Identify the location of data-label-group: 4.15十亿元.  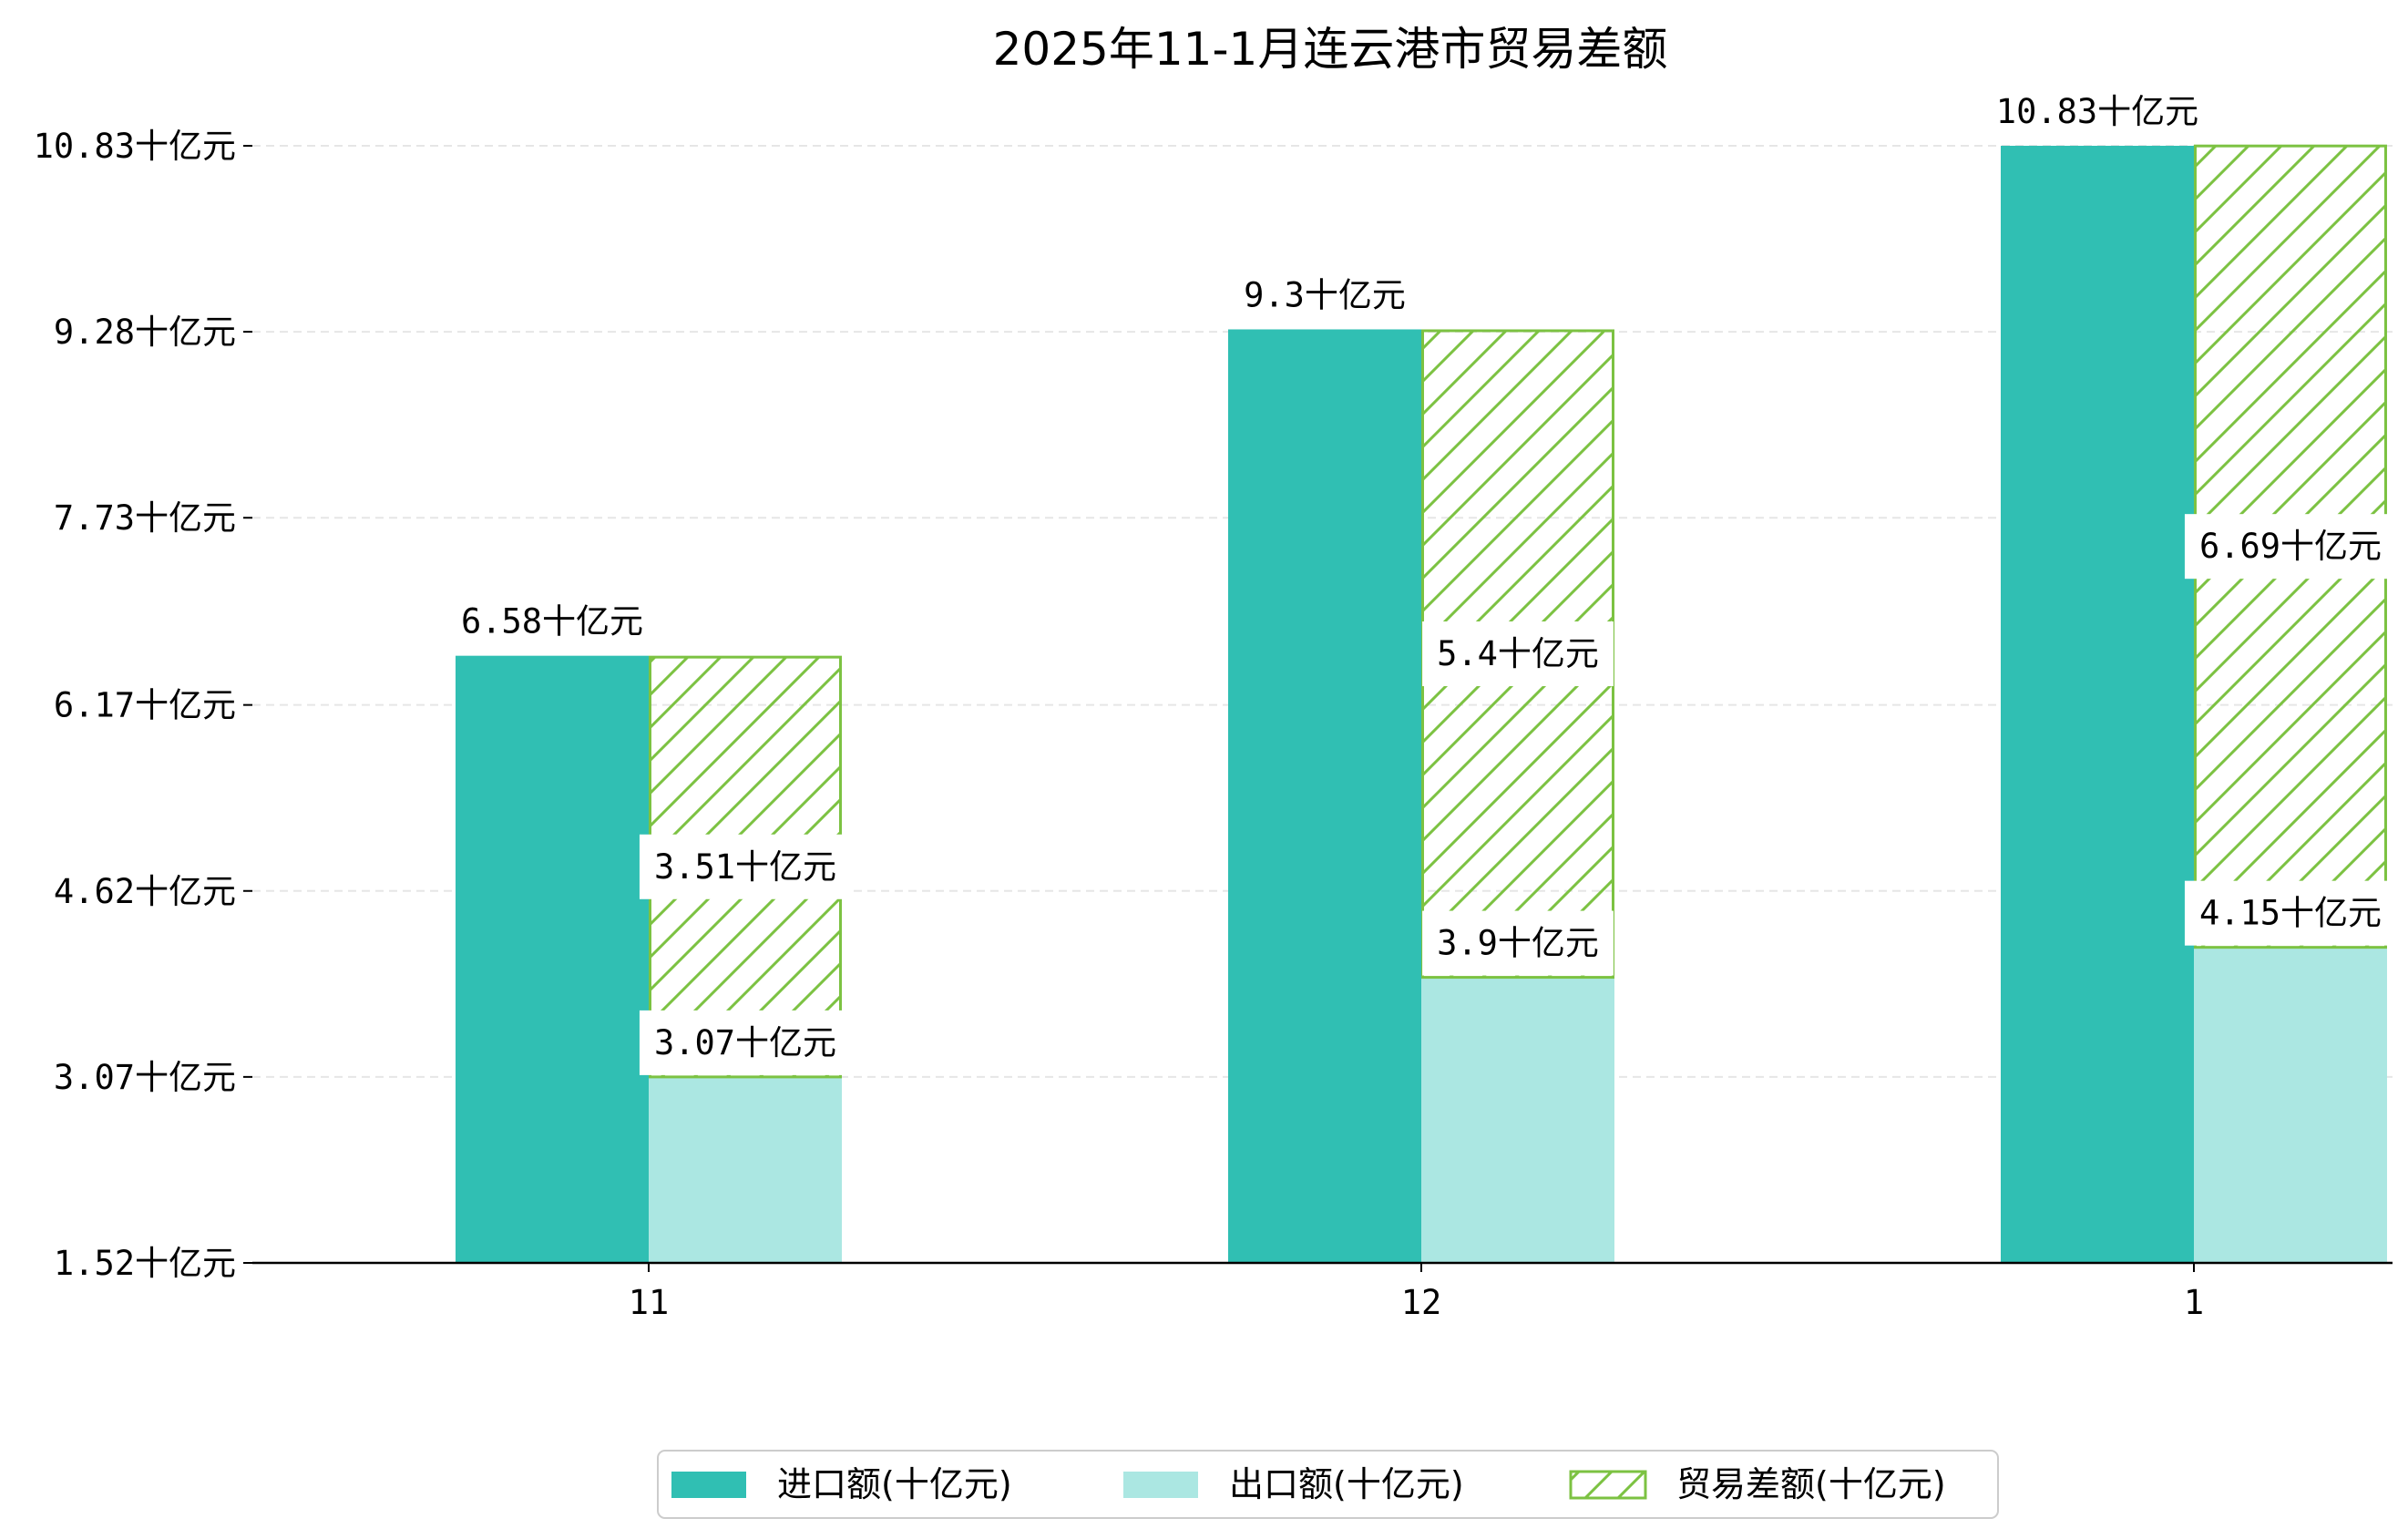
(2290, 913).